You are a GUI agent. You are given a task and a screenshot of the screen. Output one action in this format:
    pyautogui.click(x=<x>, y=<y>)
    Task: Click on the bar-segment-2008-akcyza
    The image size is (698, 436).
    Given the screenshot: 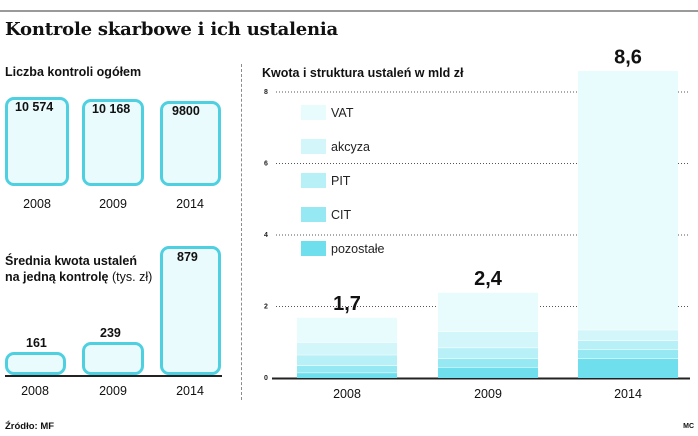 What is the action you would take?
    pyautogui.click(x=347, y=348)
    